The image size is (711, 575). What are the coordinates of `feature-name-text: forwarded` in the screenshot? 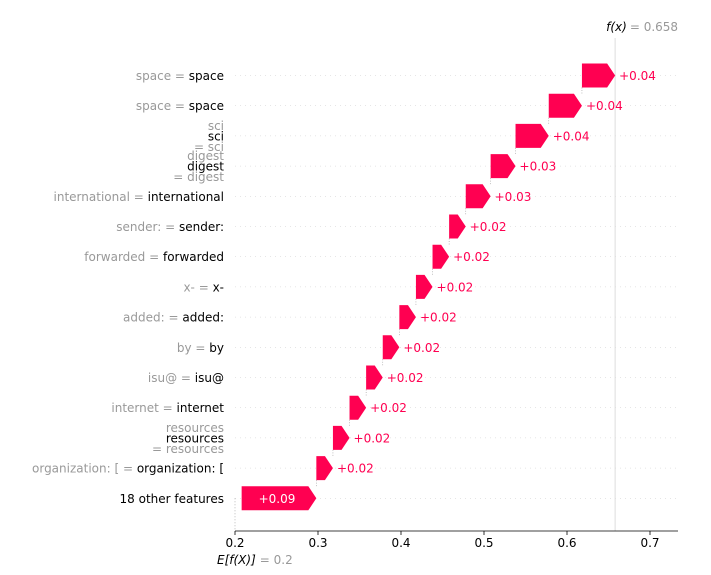 It's located at (116, 257).